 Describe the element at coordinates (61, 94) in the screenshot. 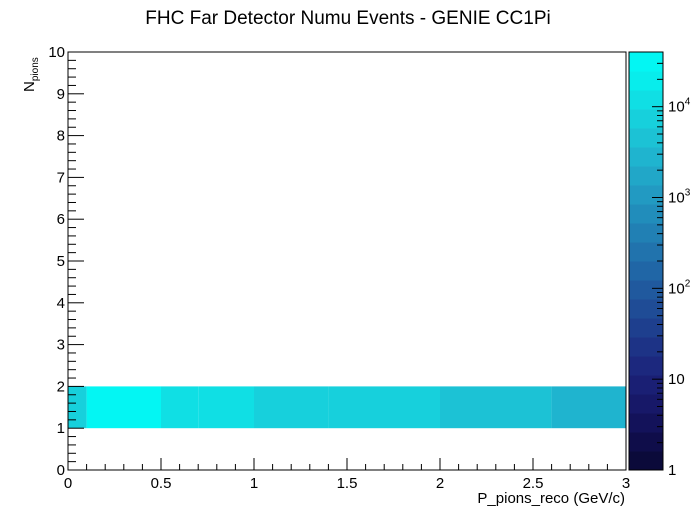

I see `y-tick-label: 9` at that location.